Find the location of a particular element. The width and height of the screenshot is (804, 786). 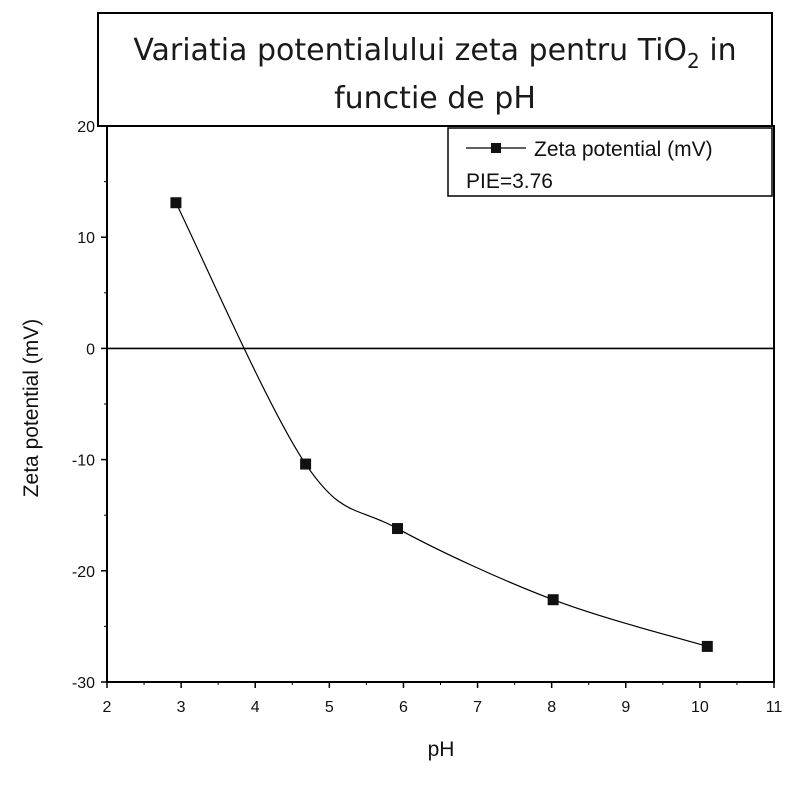

x-tick-label: 4 is located at coordinates (255, 707).